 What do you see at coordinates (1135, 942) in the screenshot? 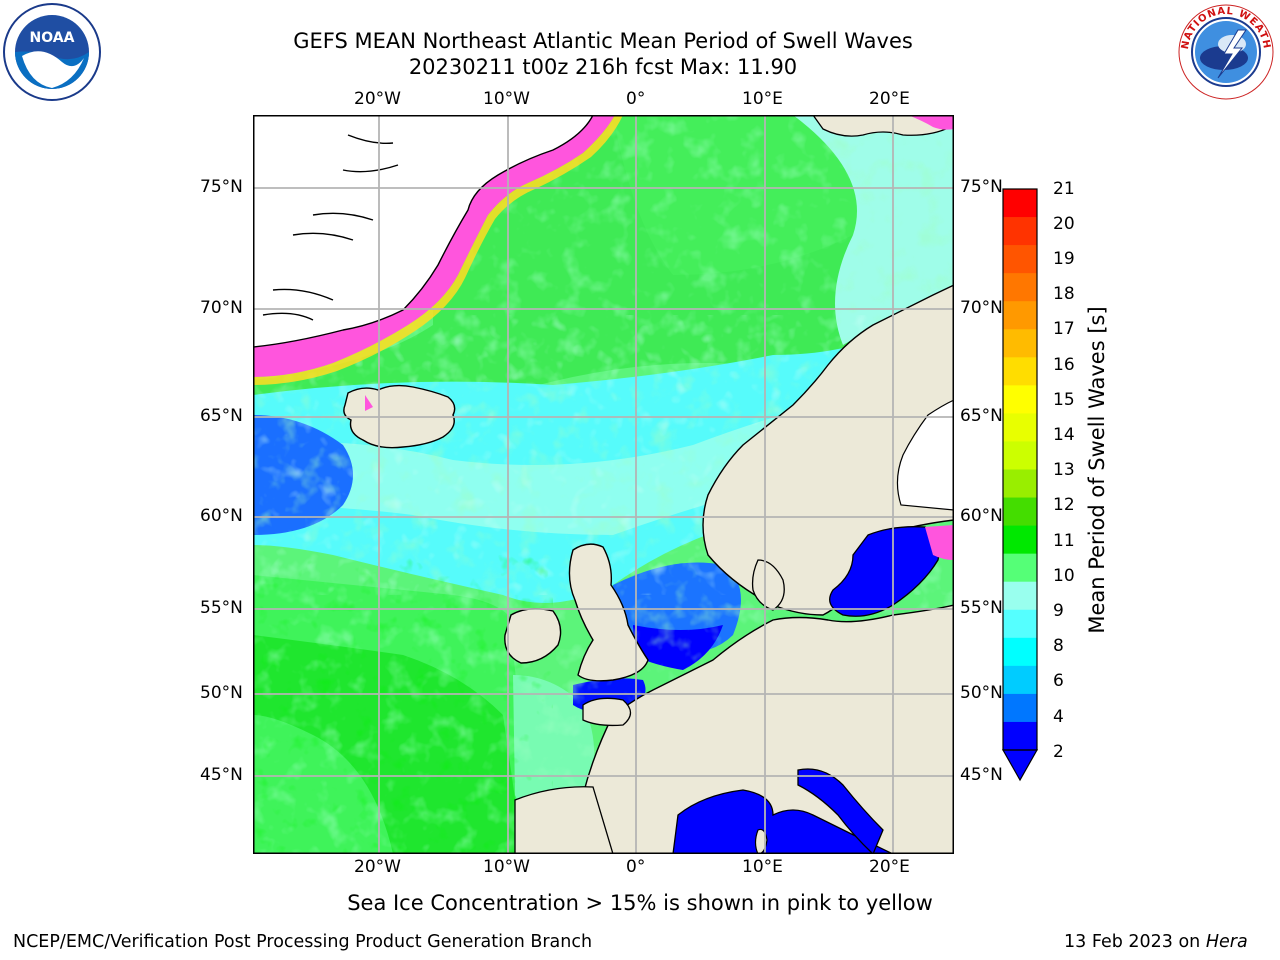
I see `footer-date: 13 Feb 2023 on` at bounding box center [1135, 942].